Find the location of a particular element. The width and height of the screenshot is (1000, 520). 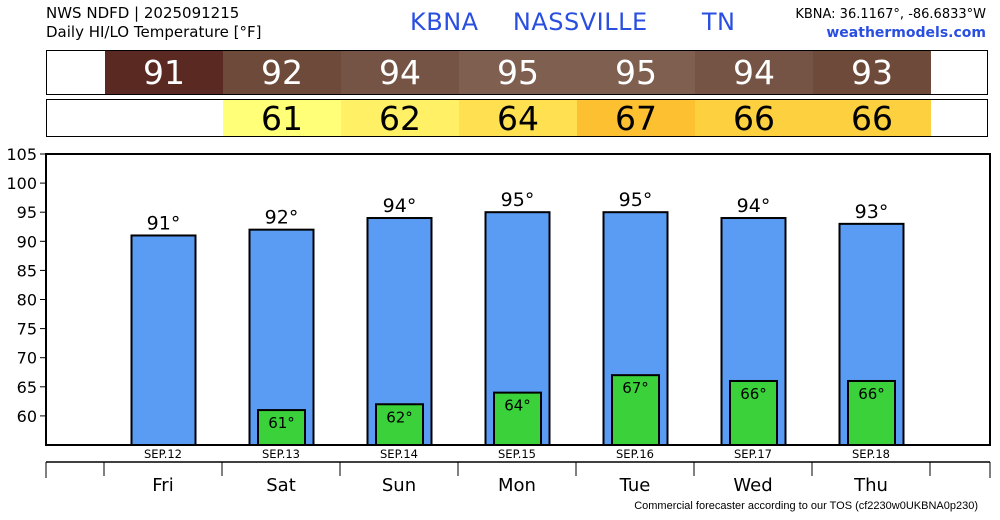

low-bar-label: 62° is located at coordinates (399, 417).